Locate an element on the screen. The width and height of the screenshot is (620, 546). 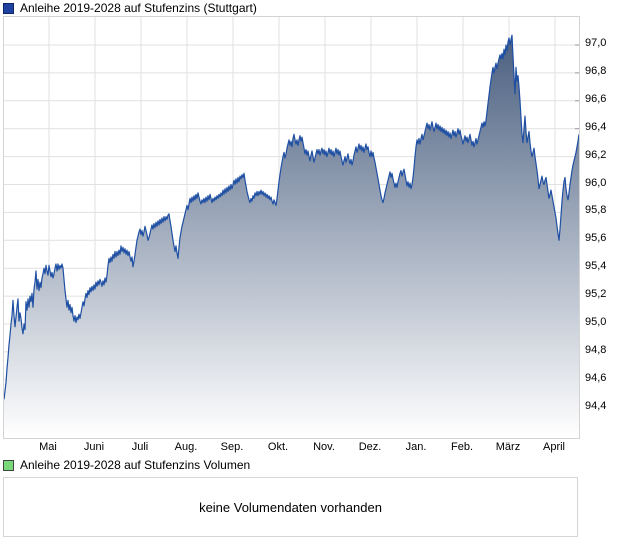
y-tick-label: 94,6 is located at coordinates (596, 377).